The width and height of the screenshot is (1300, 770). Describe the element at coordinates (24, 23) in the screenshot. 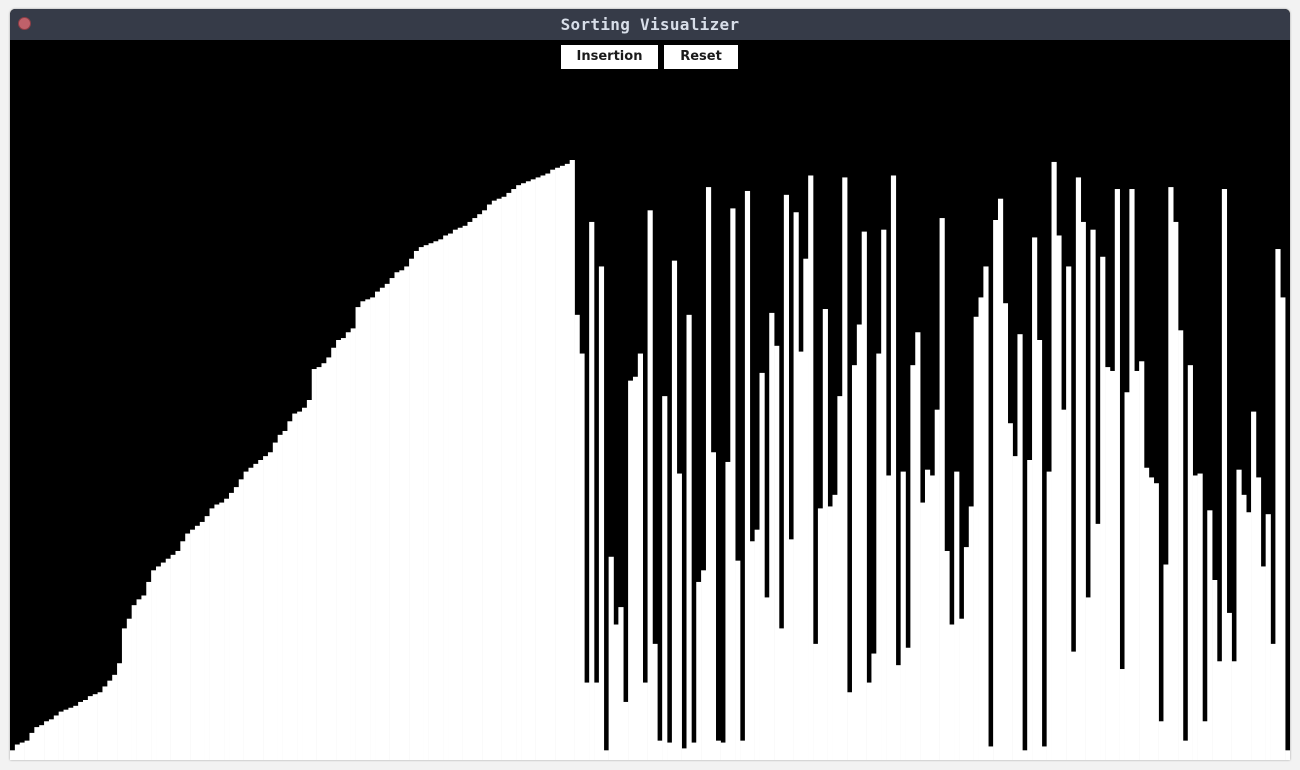

I see `close-button-icon` at that location.